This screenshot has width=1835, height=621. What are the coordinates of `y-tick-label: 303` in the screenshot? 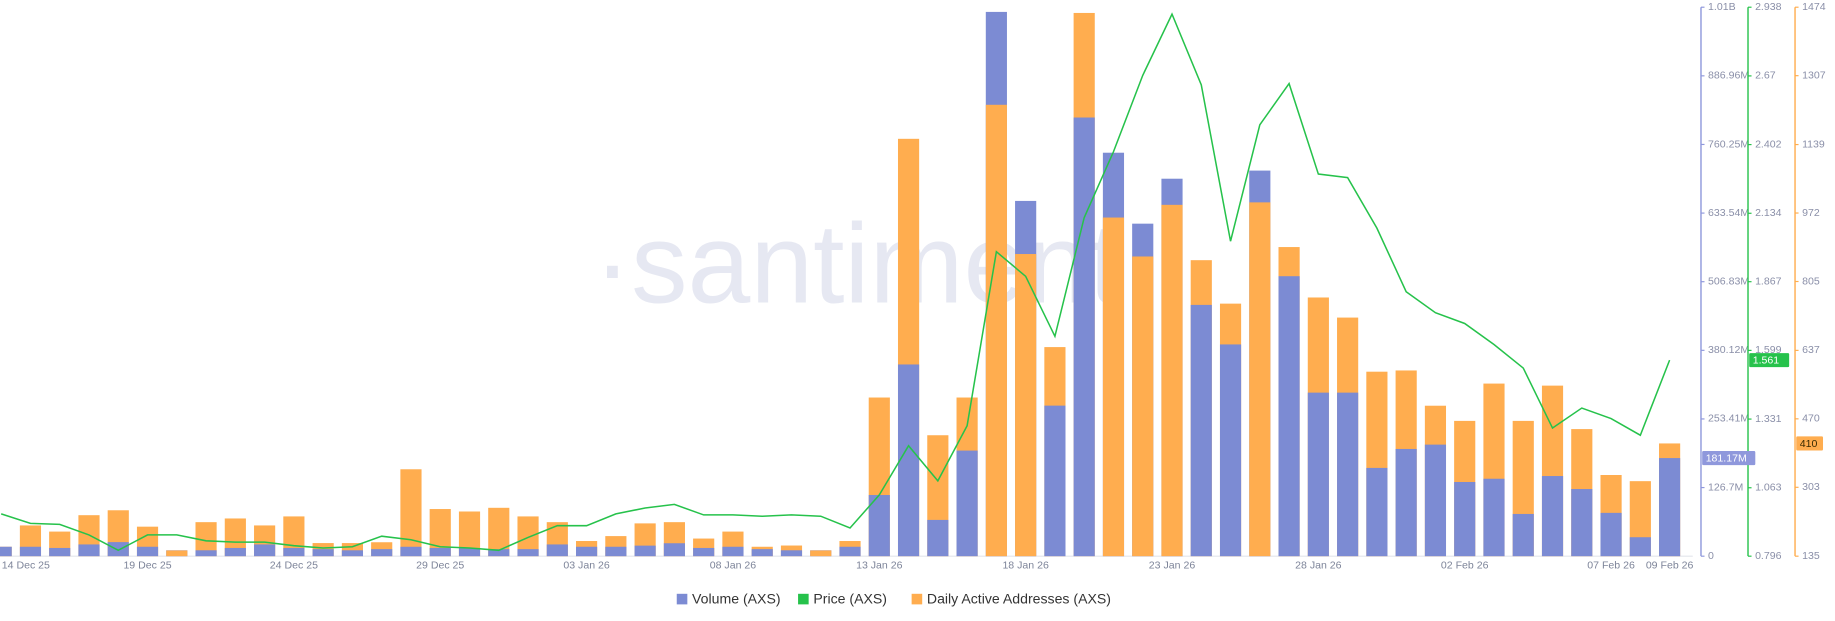 It's located at (1811, 487).